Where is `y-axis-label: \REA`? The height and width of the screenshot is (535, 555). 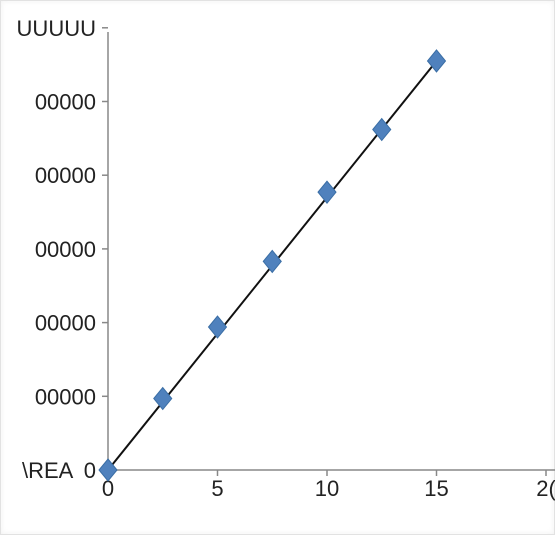
y-axis-label: \REA is located at coordinates (48, 470).